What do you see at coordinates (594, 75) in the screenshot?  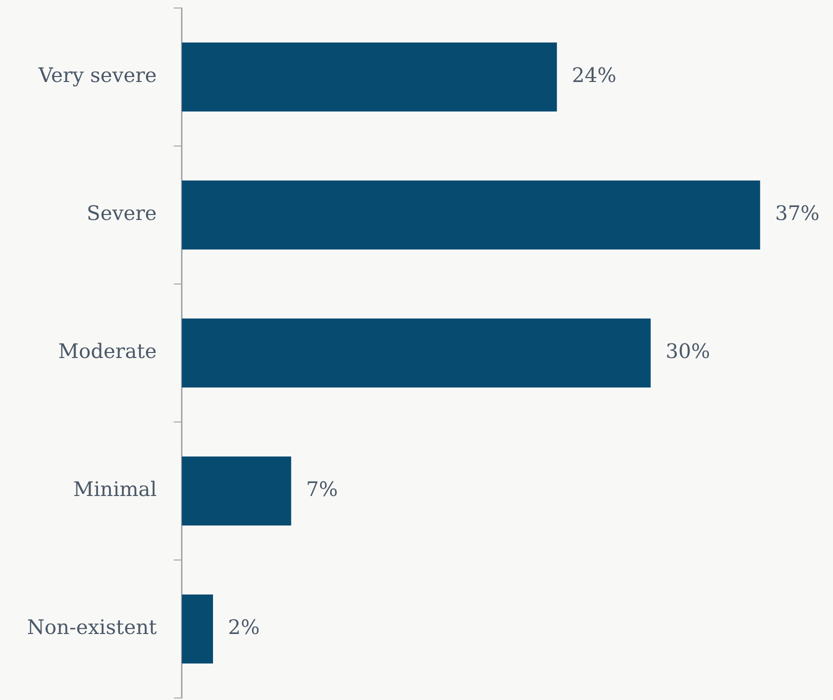 I see `data-label: 24%` at bounding box center [594, 75].